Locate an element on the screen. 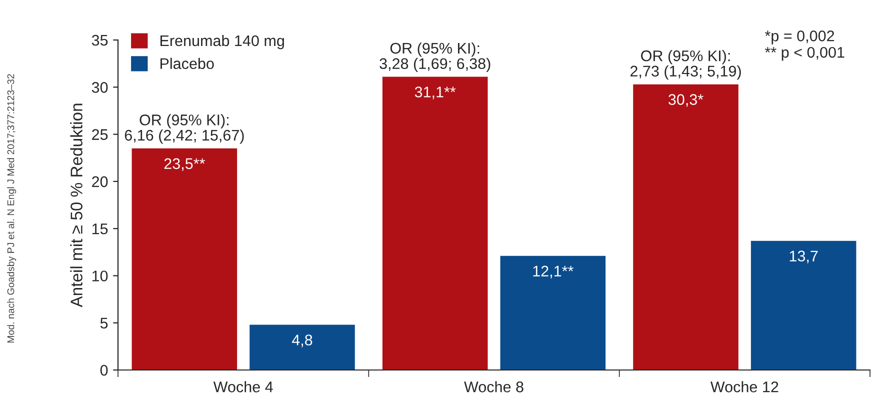 Image resolution: width=881 pixels, height=417 pixels. y-tick-label: 30 is located at coordinates (100, 87).